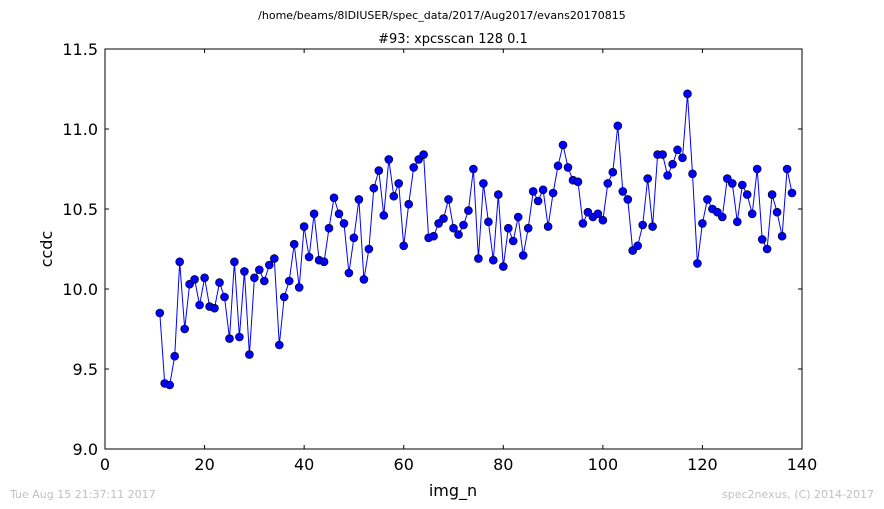 This screenshot has width=884, height=509. Describe the element at coordinates (603, 464) in the screenshot. I see `x-tick-label: 100` at that location.